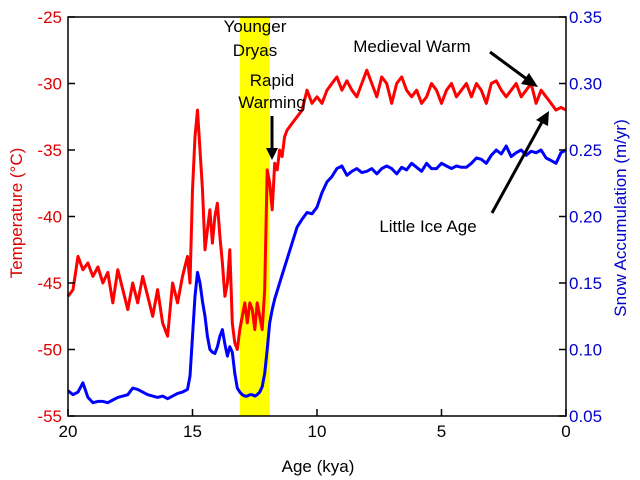 The width and height of the screenshot is (640, 480). I want to click on x-axis-title: Age (kya), so click(318, 466).